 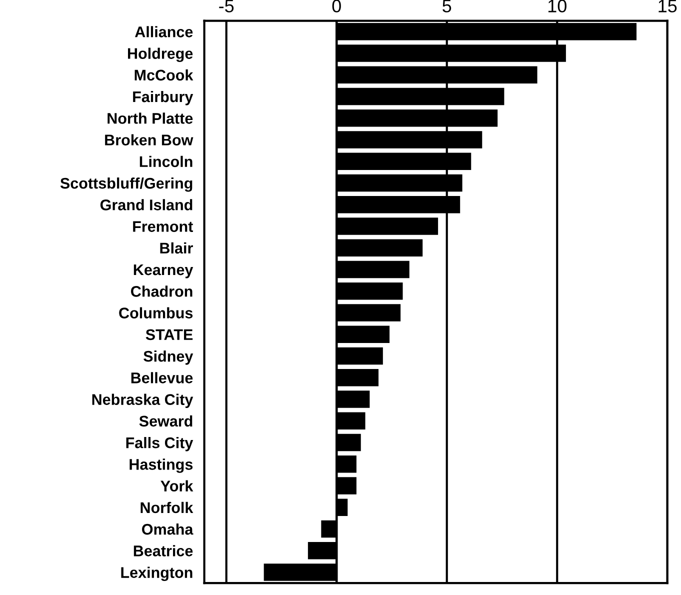 I want to click on y-tick-label: Lexington, so click(x=156, y=574).